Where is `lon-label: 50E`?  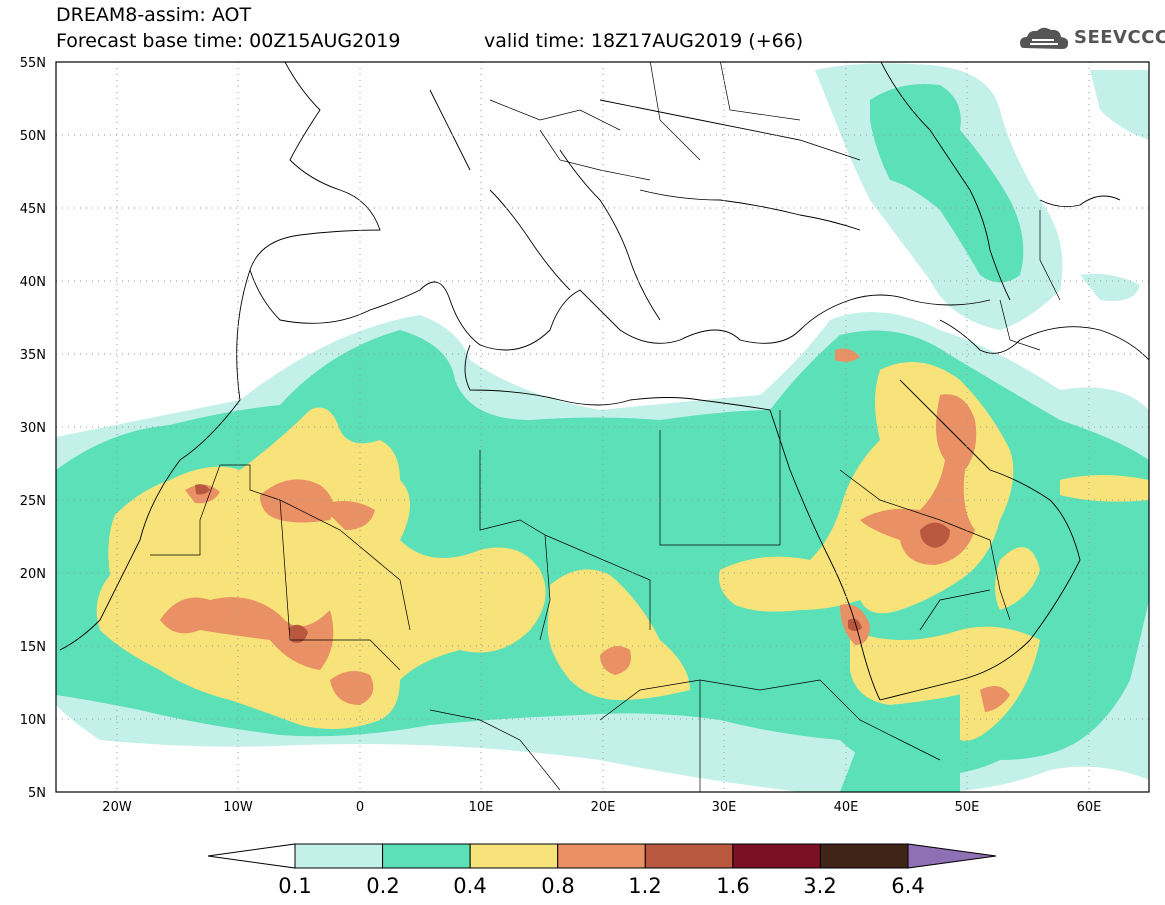
lon-label: 50E is located at coordinates (967, 807).